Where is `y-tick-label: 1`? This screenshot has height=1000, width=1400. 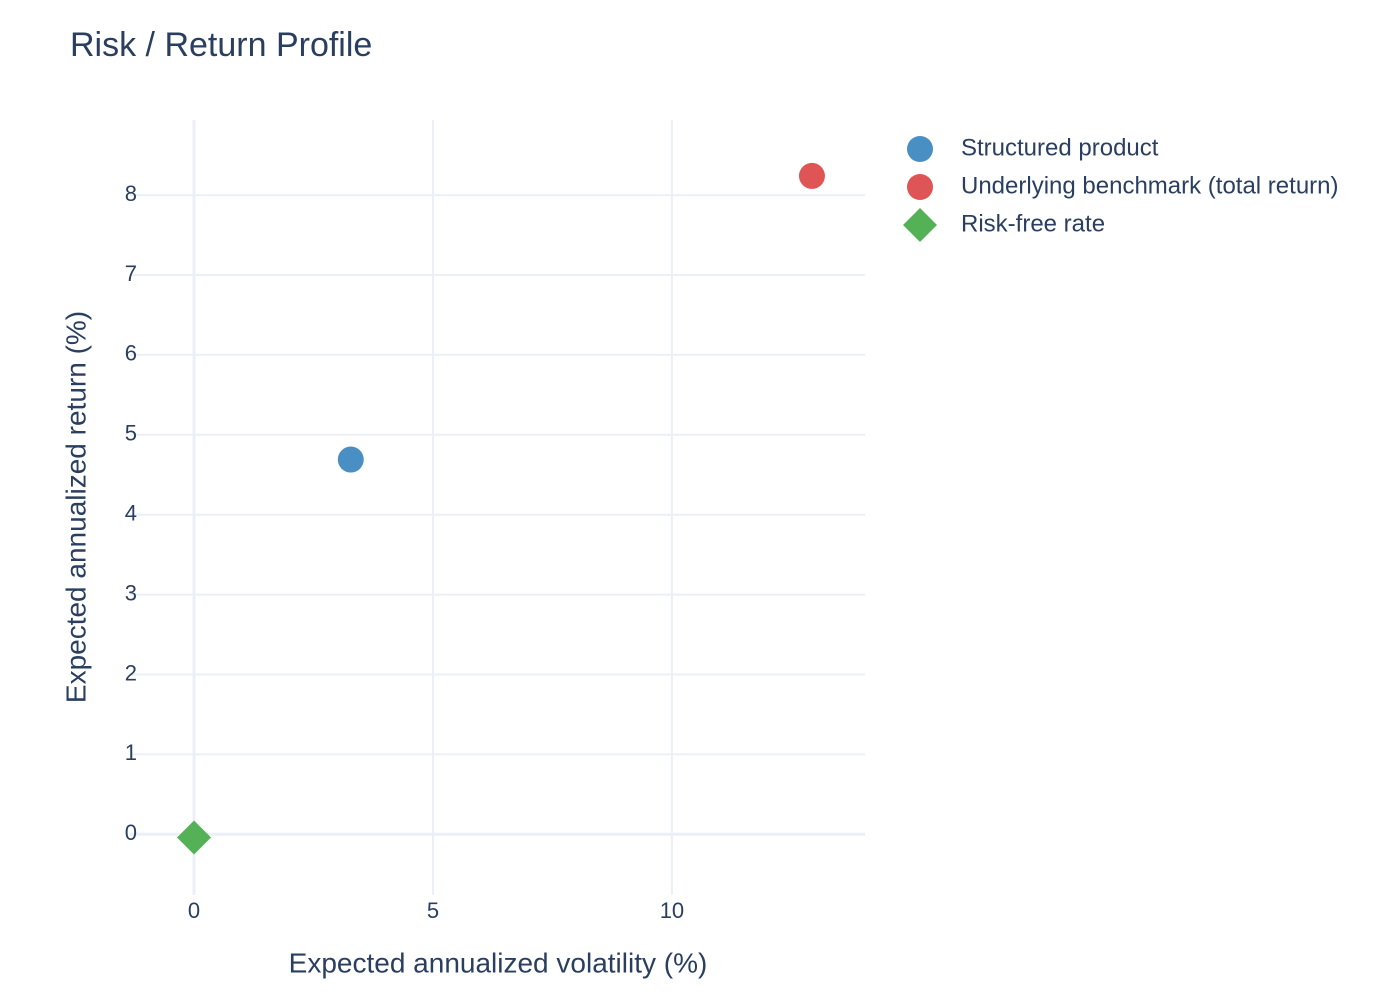
y-tick-label: 1 is located at coordinates (131, 752).